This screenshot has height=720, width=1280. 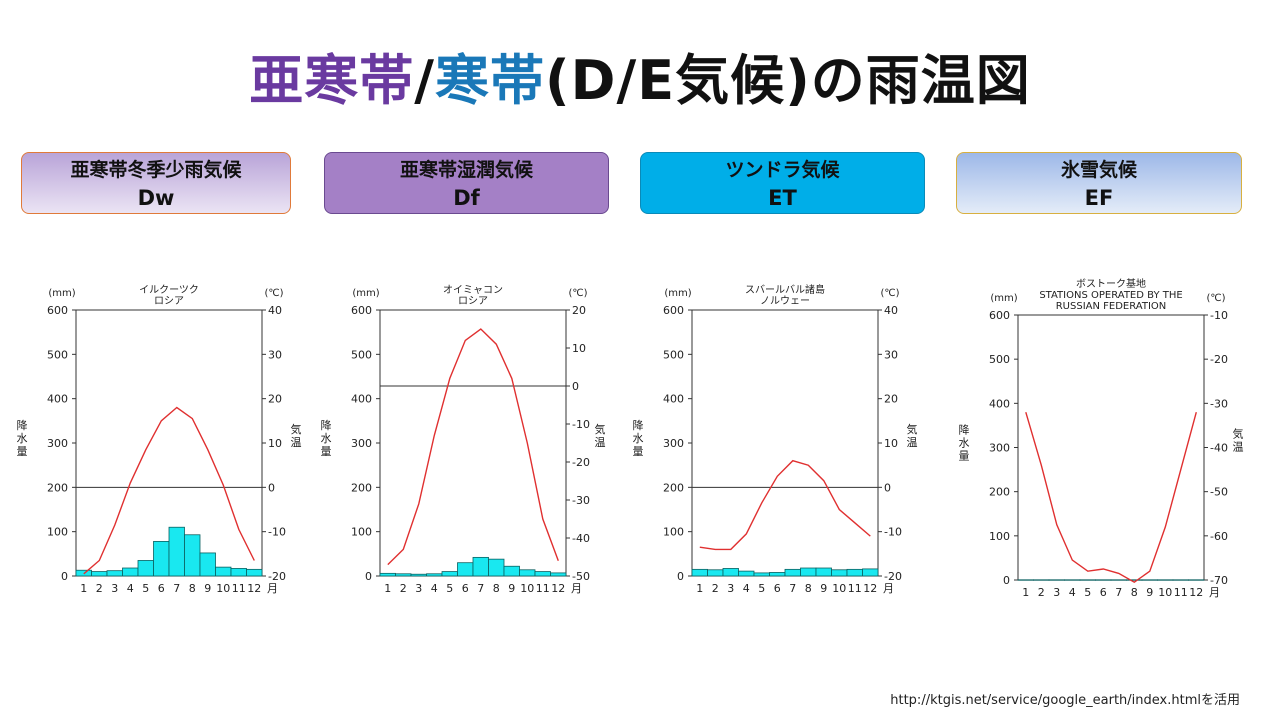 What do you see at coordinates (1099, 198) in the screenshot?
I see `climate-box-code: EF` at bounding box center [1099, 198].